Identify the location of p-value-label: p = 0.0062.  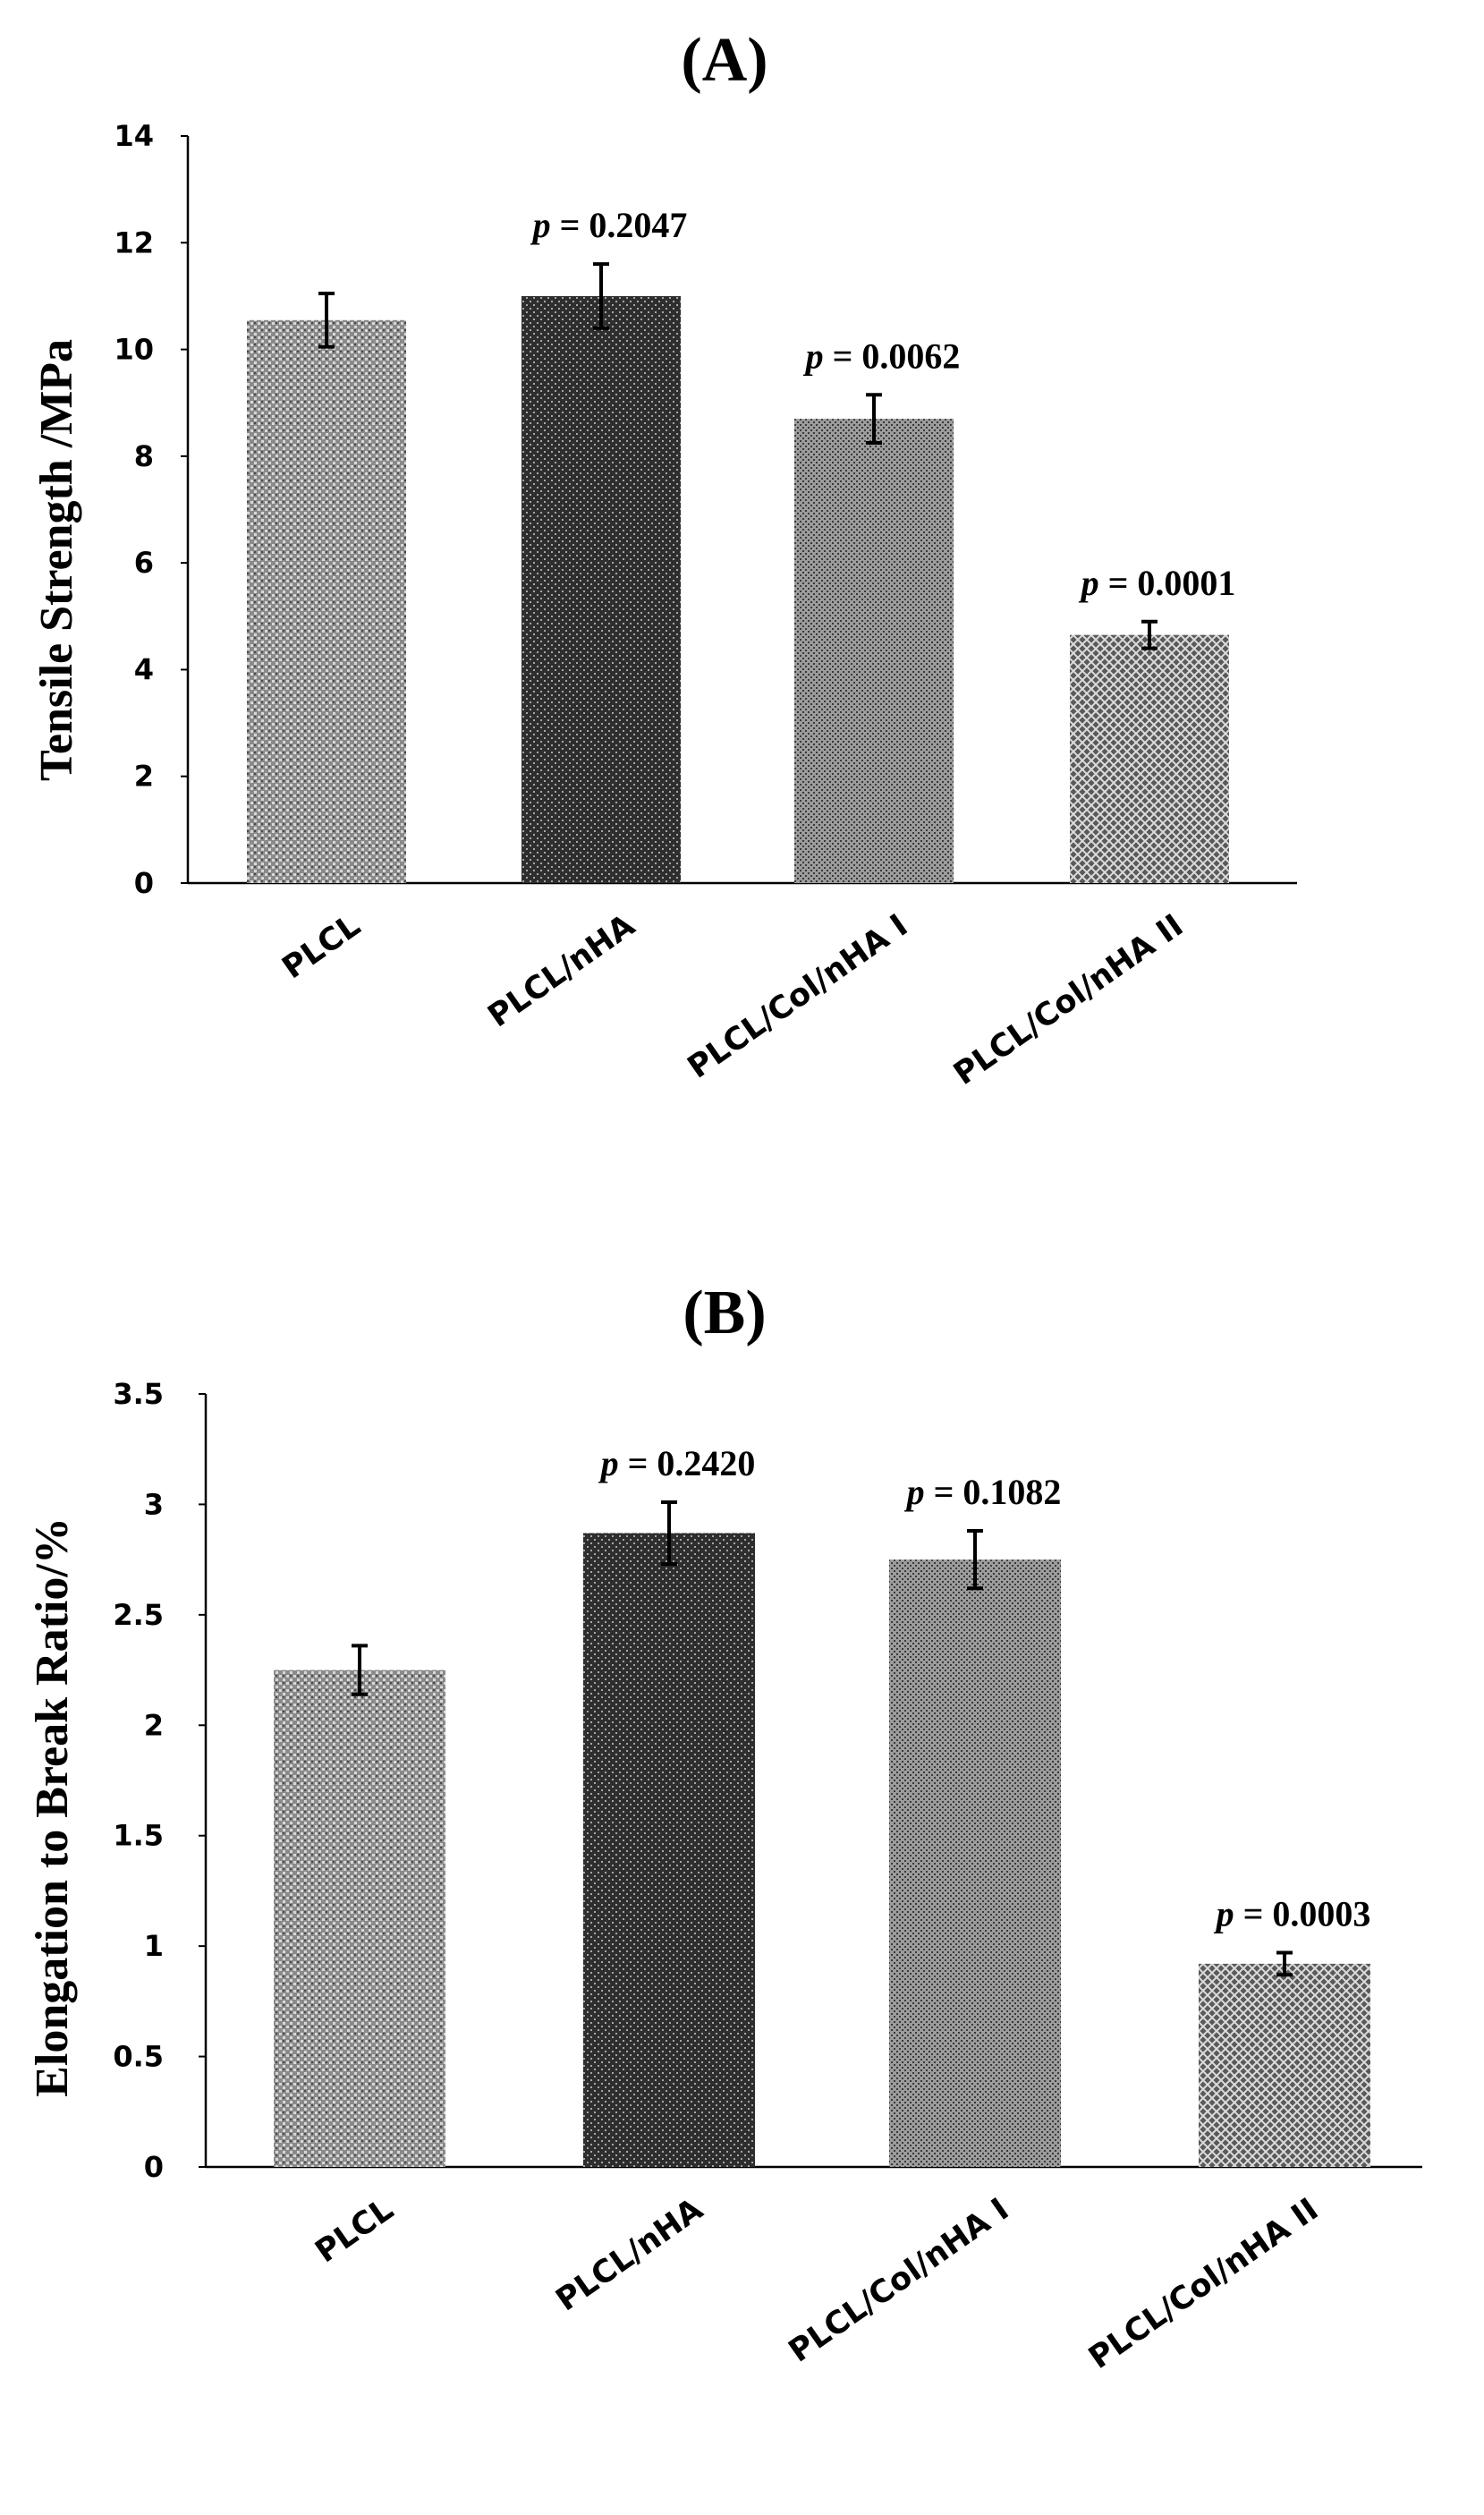
(882, 356).